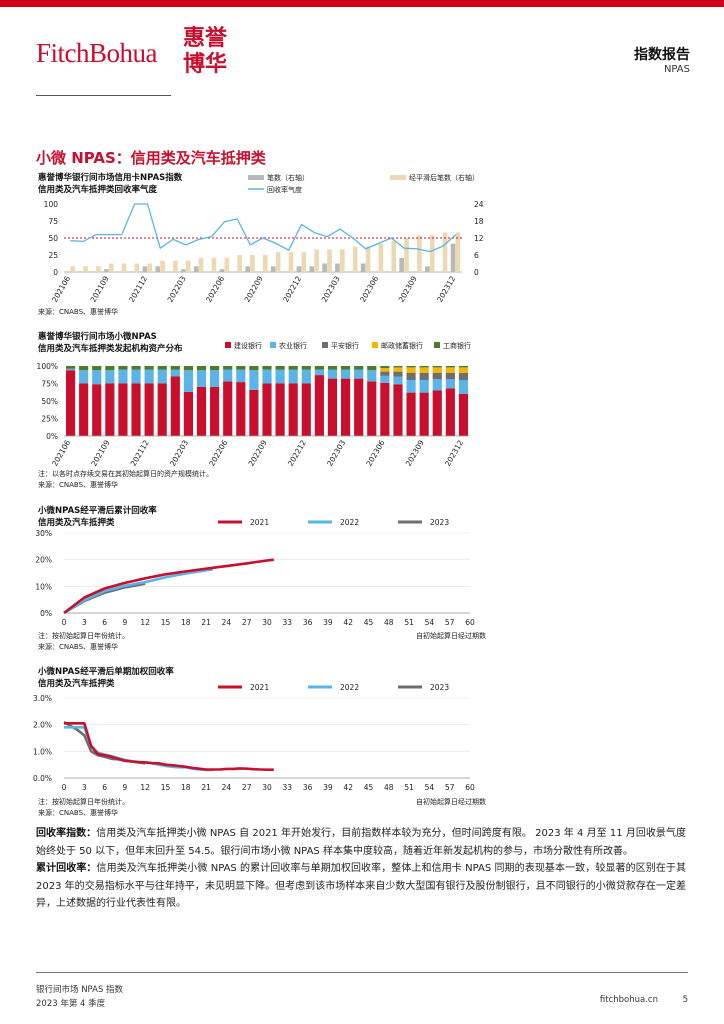 This screenshot has width=724, height=1024. Describe the element at coordinates (76, 523) in the screenshot. I see `chart3-title-line2: 信用类及汽车抵押类` at that location.